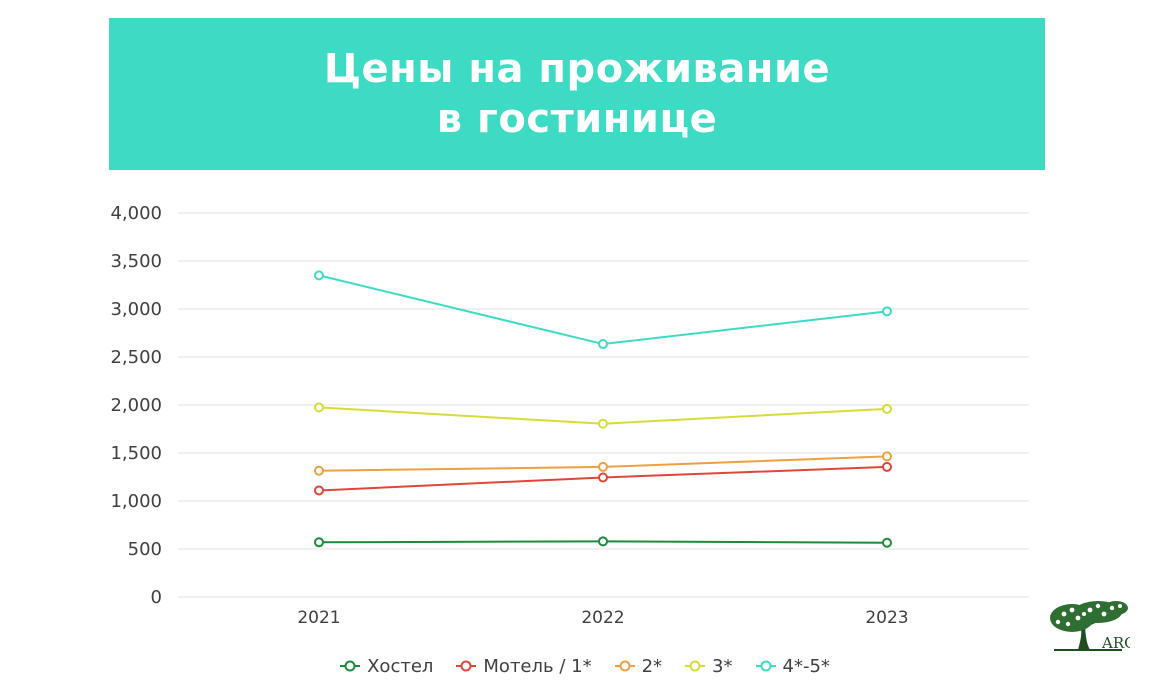 The width and height of the screenshot is (1169, 700). I want to click on logo-text: ARG, so click(1115, 643).